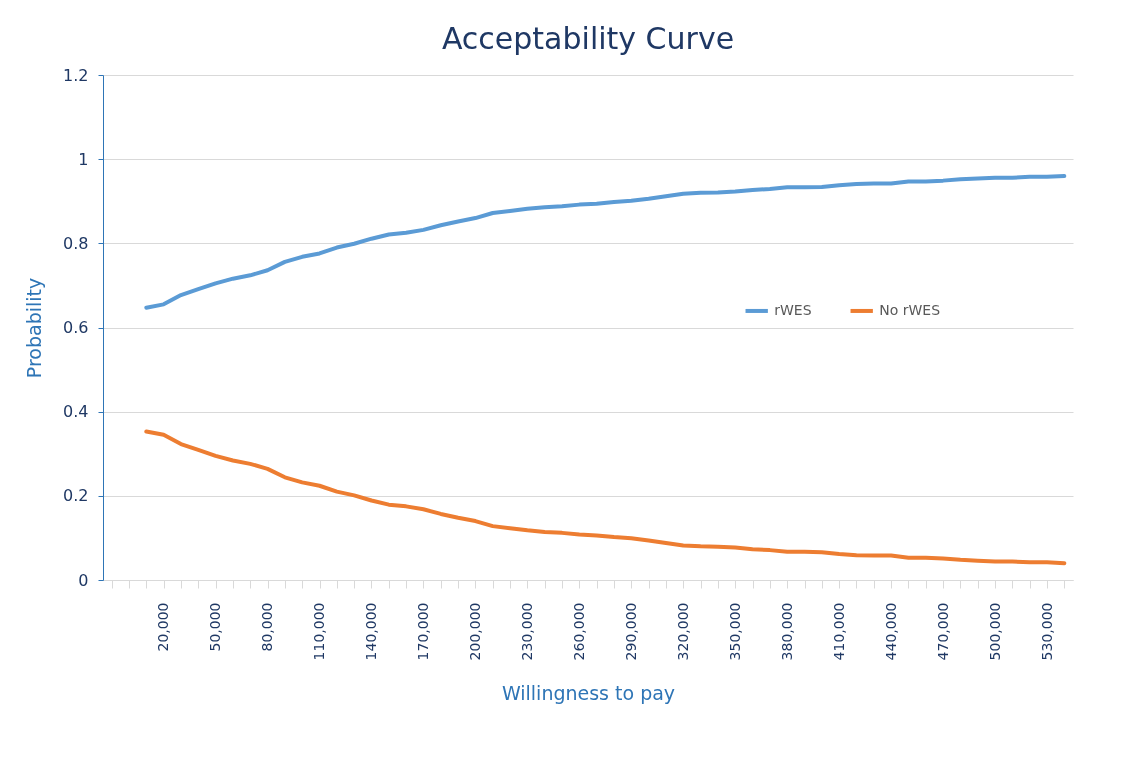 This screenshot has width=1146, height=775. Describe the element at coordinates (588, 38) in the screenshot. I see `chart-title: Acceptability Curve` at that location.